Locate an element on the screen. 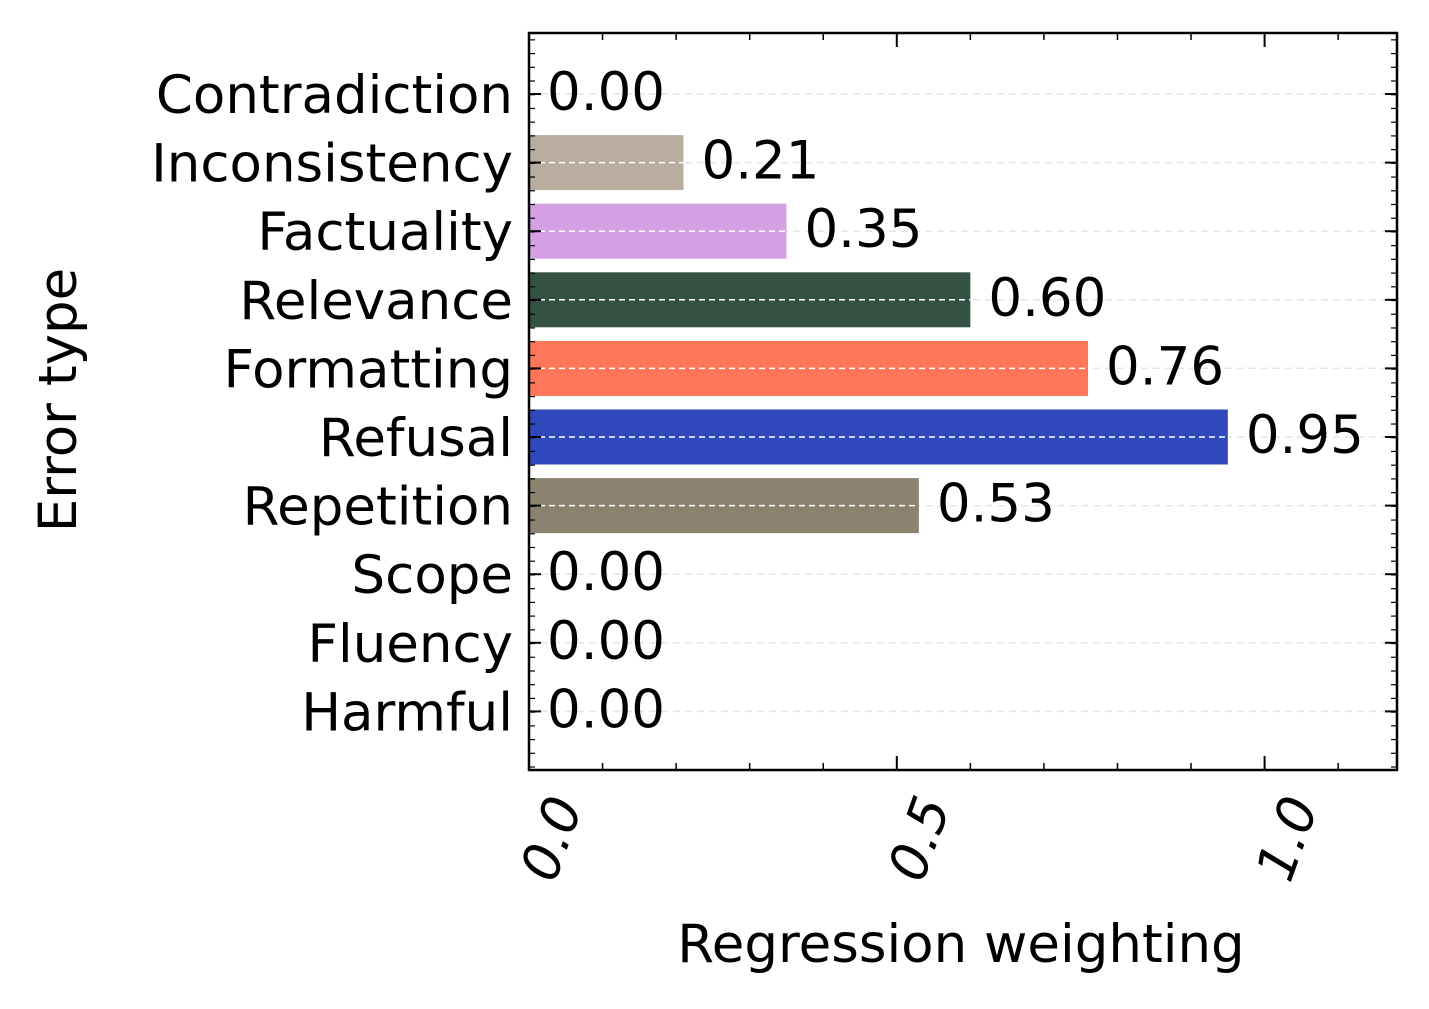 This screenshot has width=1429, height=1009. bar-factuality is located at coordinates (658, 231).